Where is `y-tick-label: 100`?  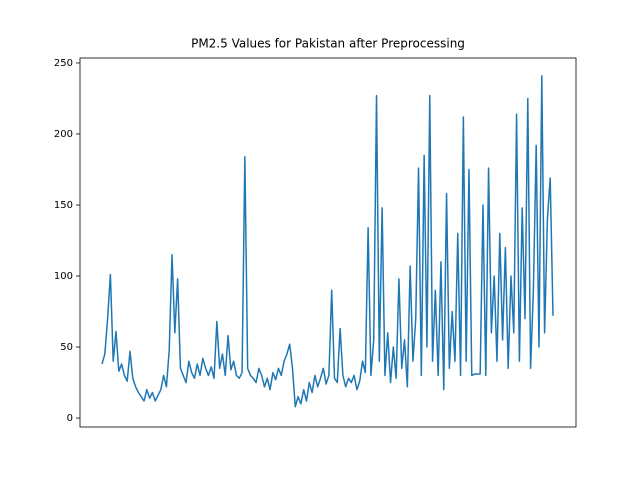 y-tick-label: 100 is located at coordinates (63, 276).